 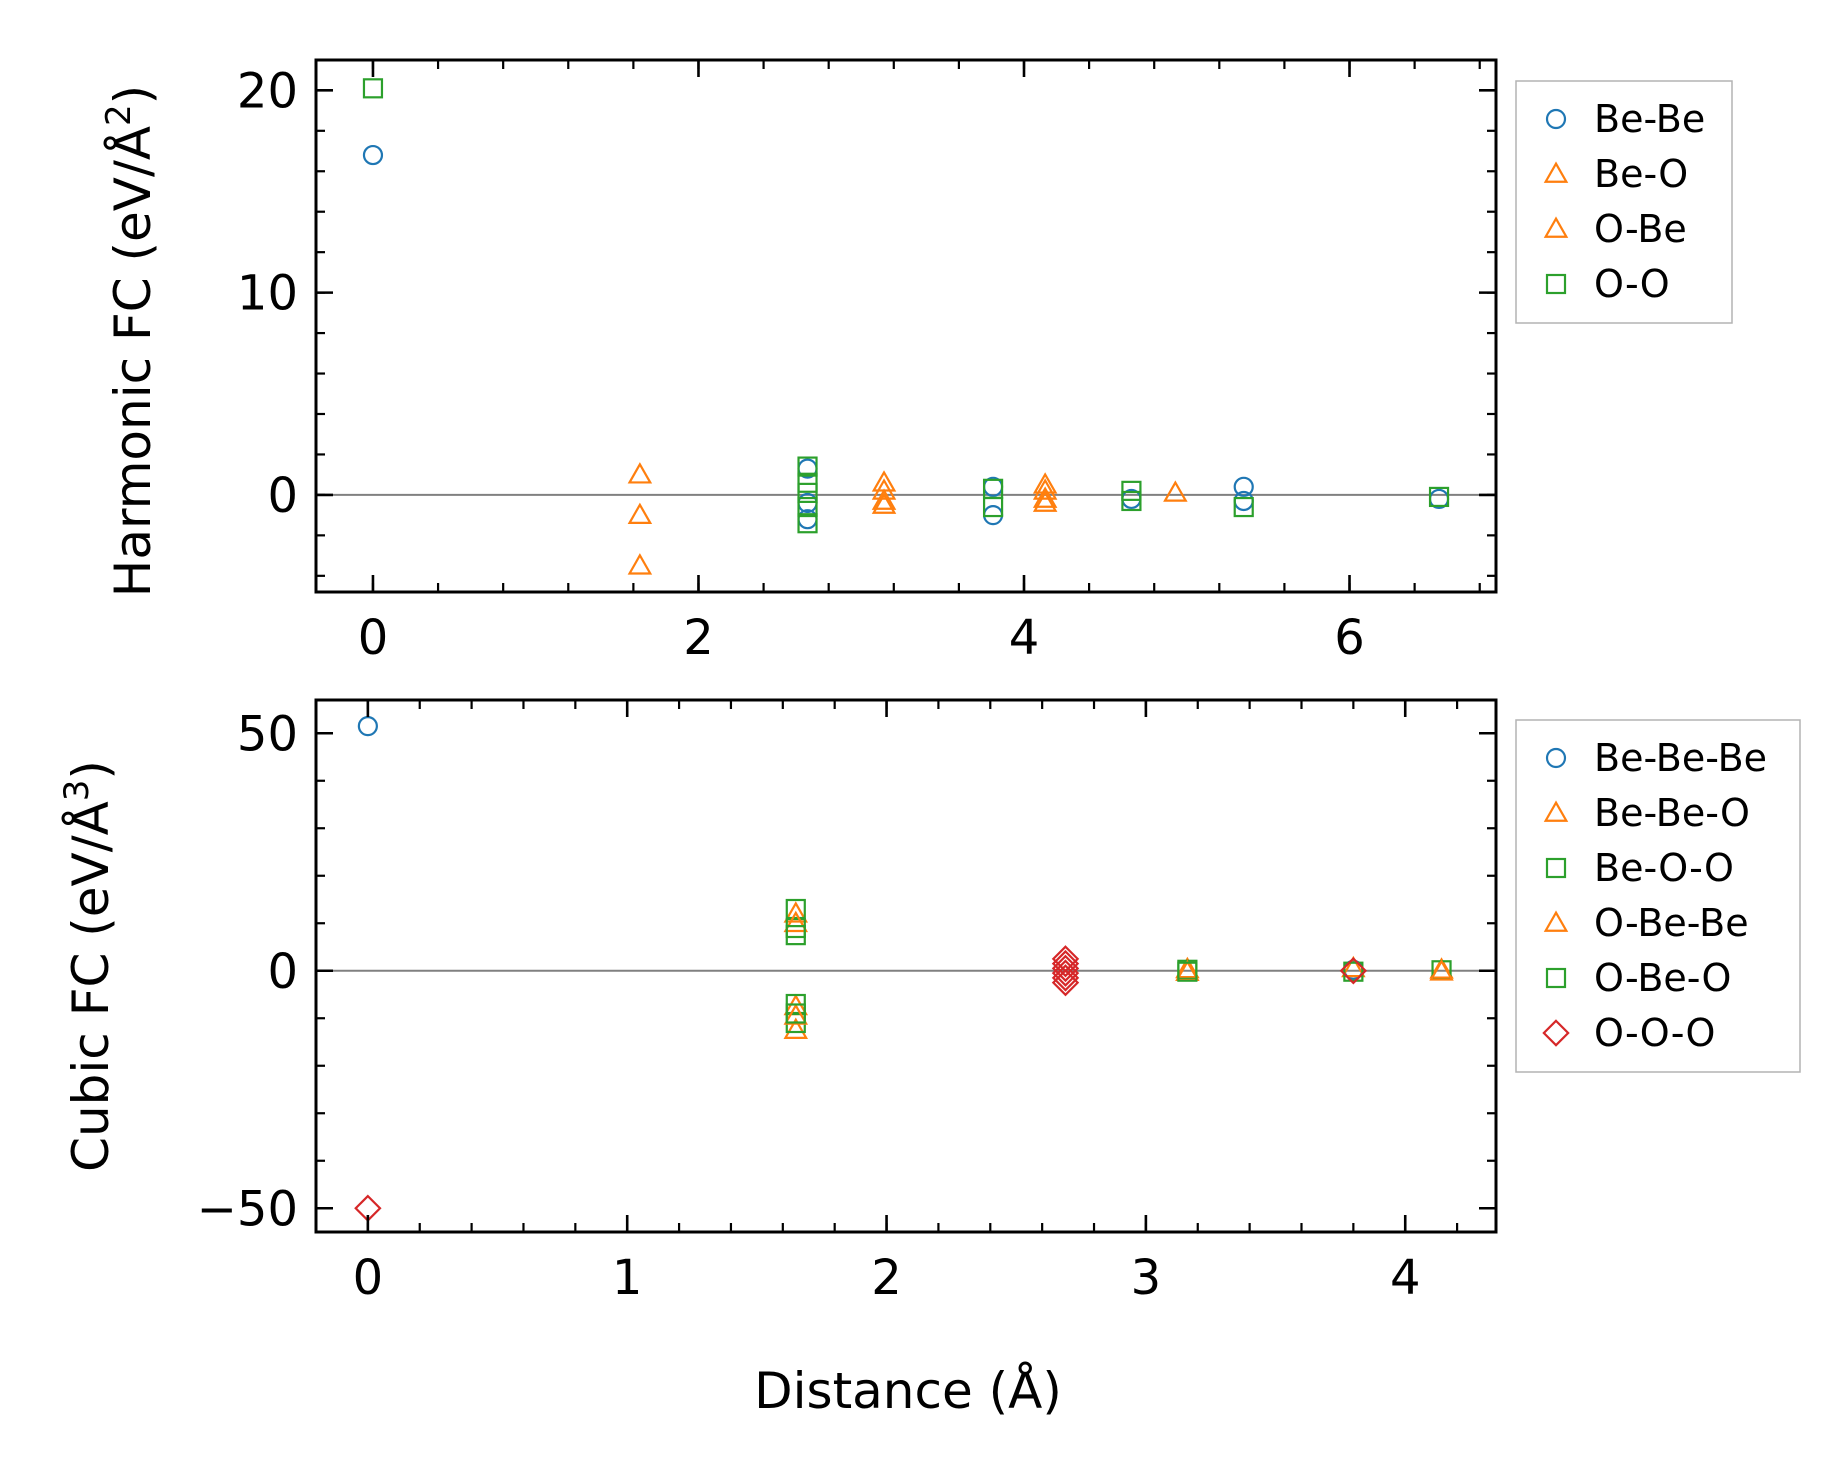 What do you see at coordinates (1640, 229) in the screenshot?
I see `legend-label-o-be: O-Be` at bounding box center [1640, 229].